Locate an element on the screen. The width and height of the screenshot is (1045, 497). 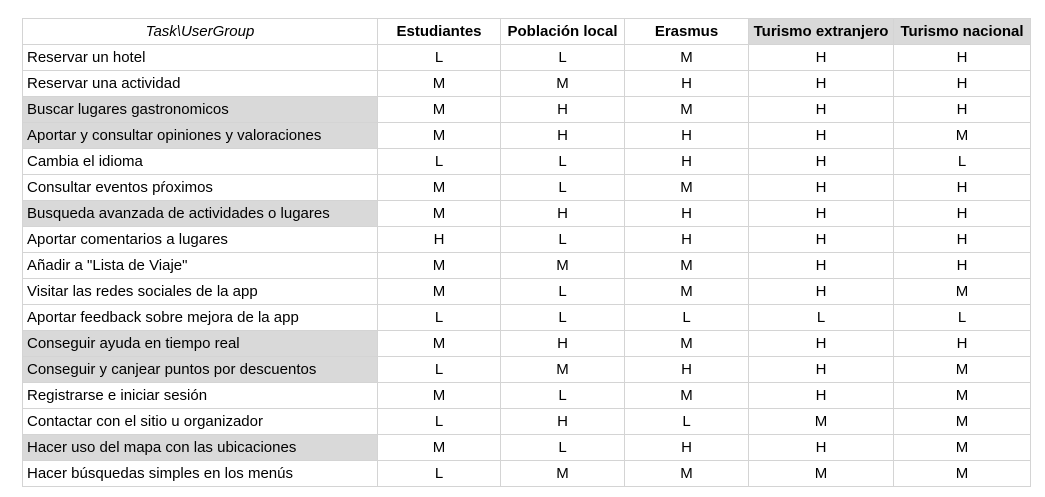
task-cell: Aportar feedback sobre mejora de la app is located at coordinates (200, 317).